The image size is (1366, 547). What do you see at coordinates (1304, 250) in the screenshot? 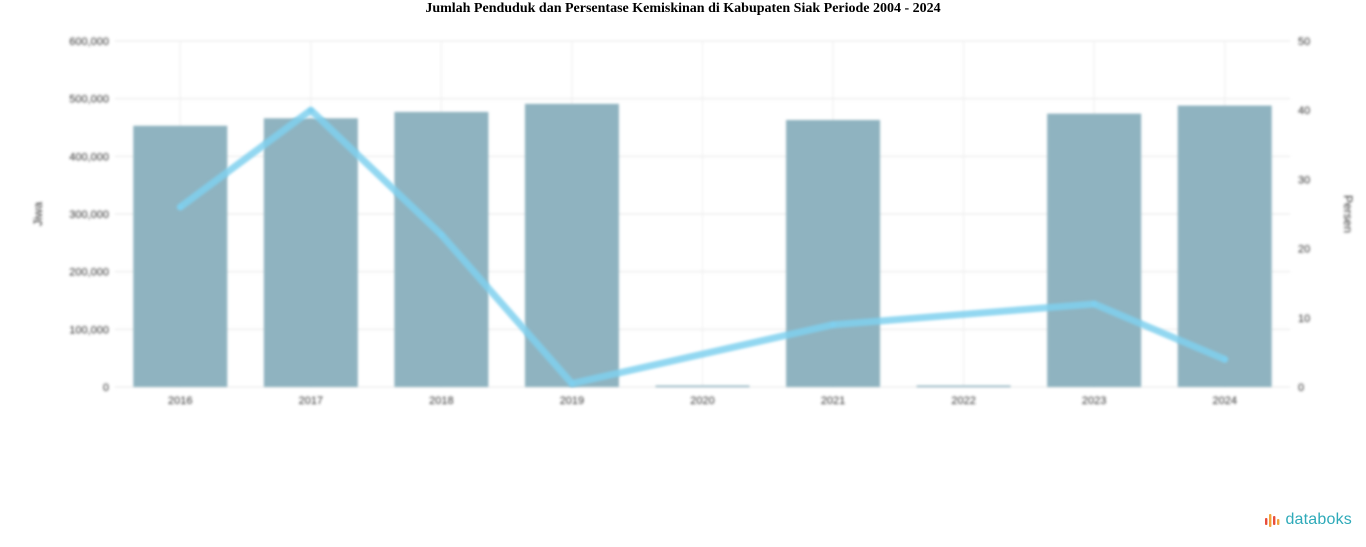
I see `y2-tick-label: 20` at bounding box center [1304, 250].